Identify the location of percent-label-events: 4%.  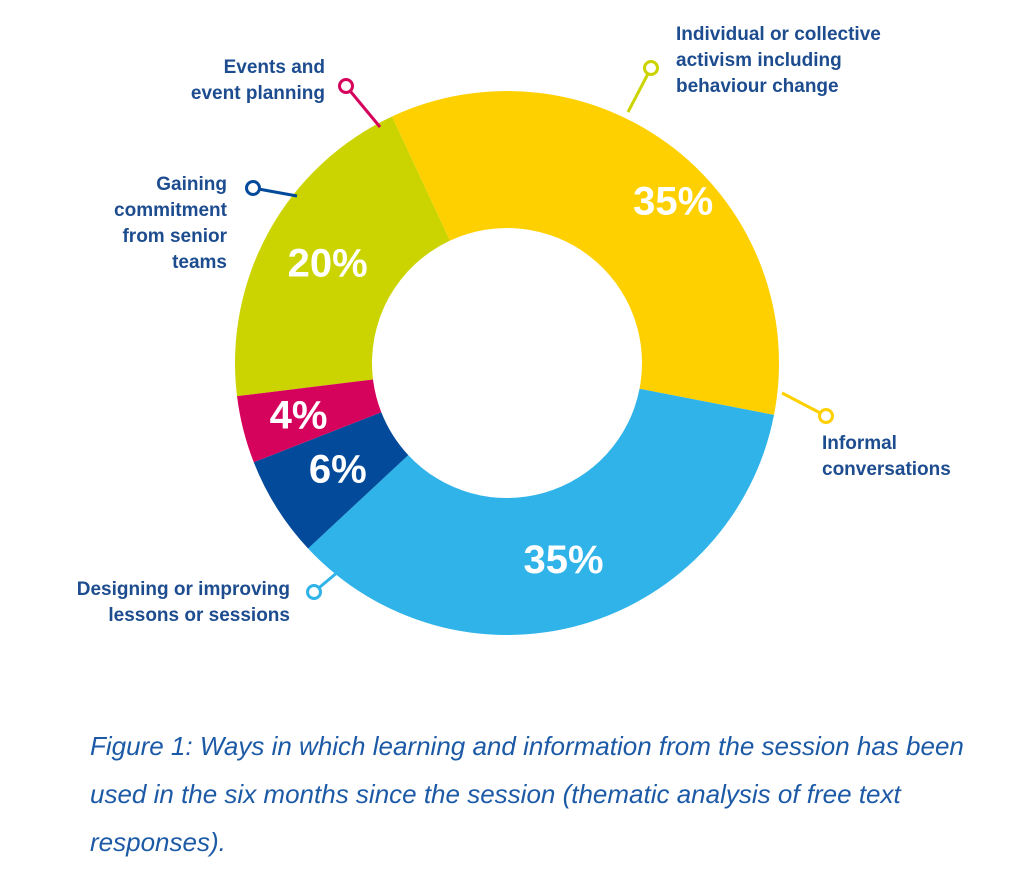
(299, 416).